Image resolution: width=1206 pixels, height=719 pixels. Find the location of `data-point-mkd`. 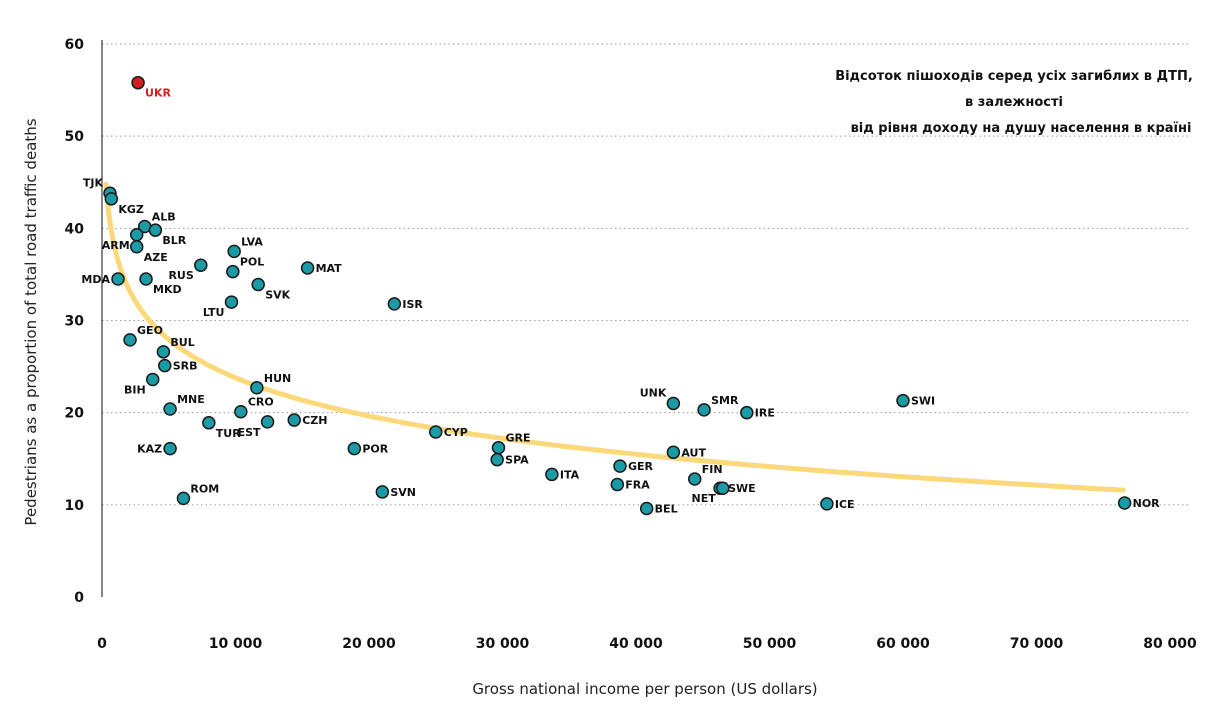

data-point-mkd is located at coordinates (146, 279).